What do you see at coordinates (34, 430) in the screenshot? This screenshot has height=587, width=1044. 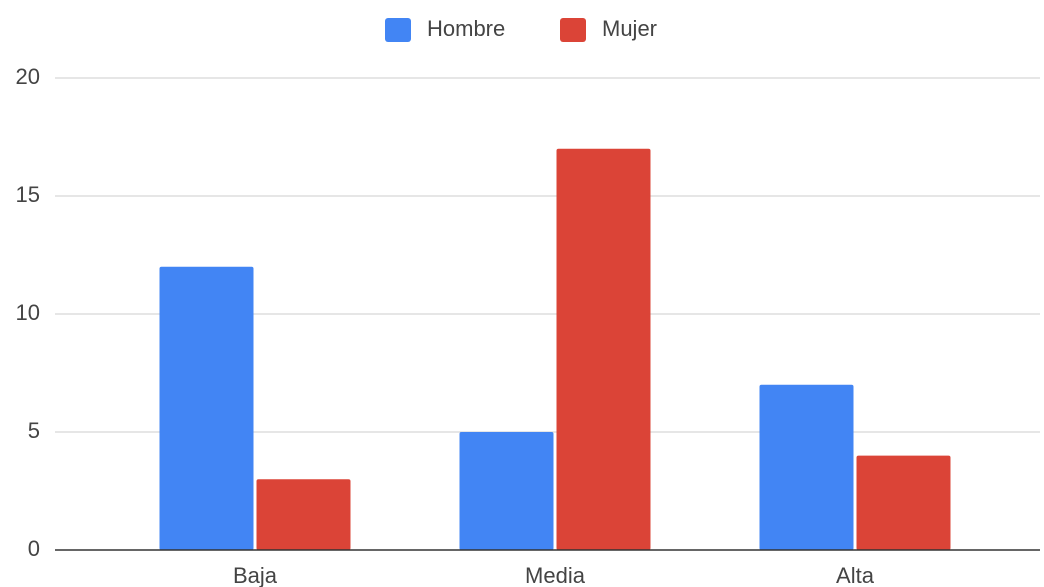 I see `y-tick-label: 5` at bounding box center [34, 430].